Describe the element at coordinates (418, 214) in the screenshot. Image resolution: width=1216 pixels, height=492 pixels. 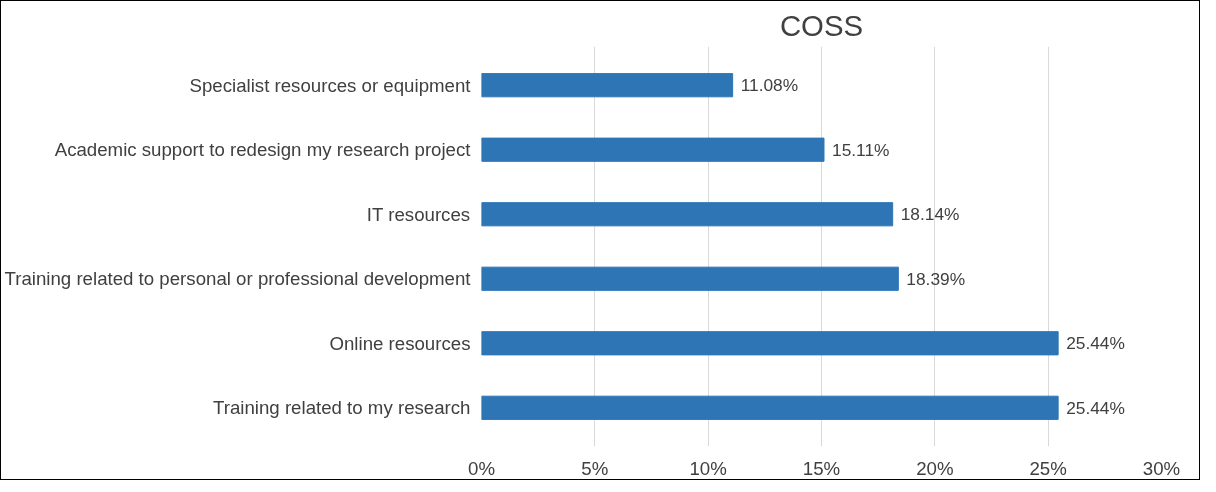
I see `y-tick-label: IT resources` at that location.